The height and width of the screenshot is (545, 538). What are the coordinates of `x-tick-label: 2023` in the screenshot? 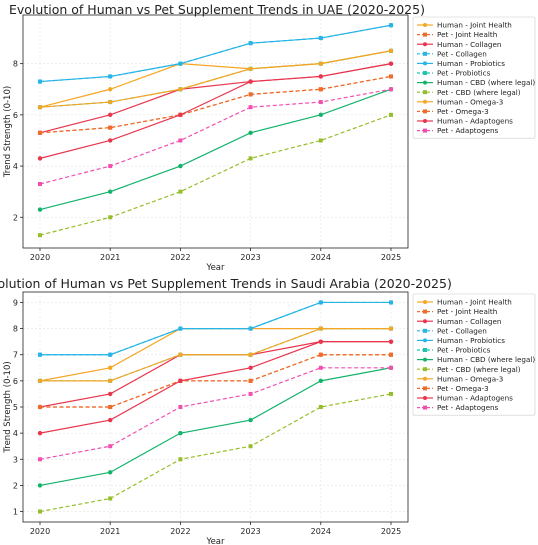 It's located at (250, 257).